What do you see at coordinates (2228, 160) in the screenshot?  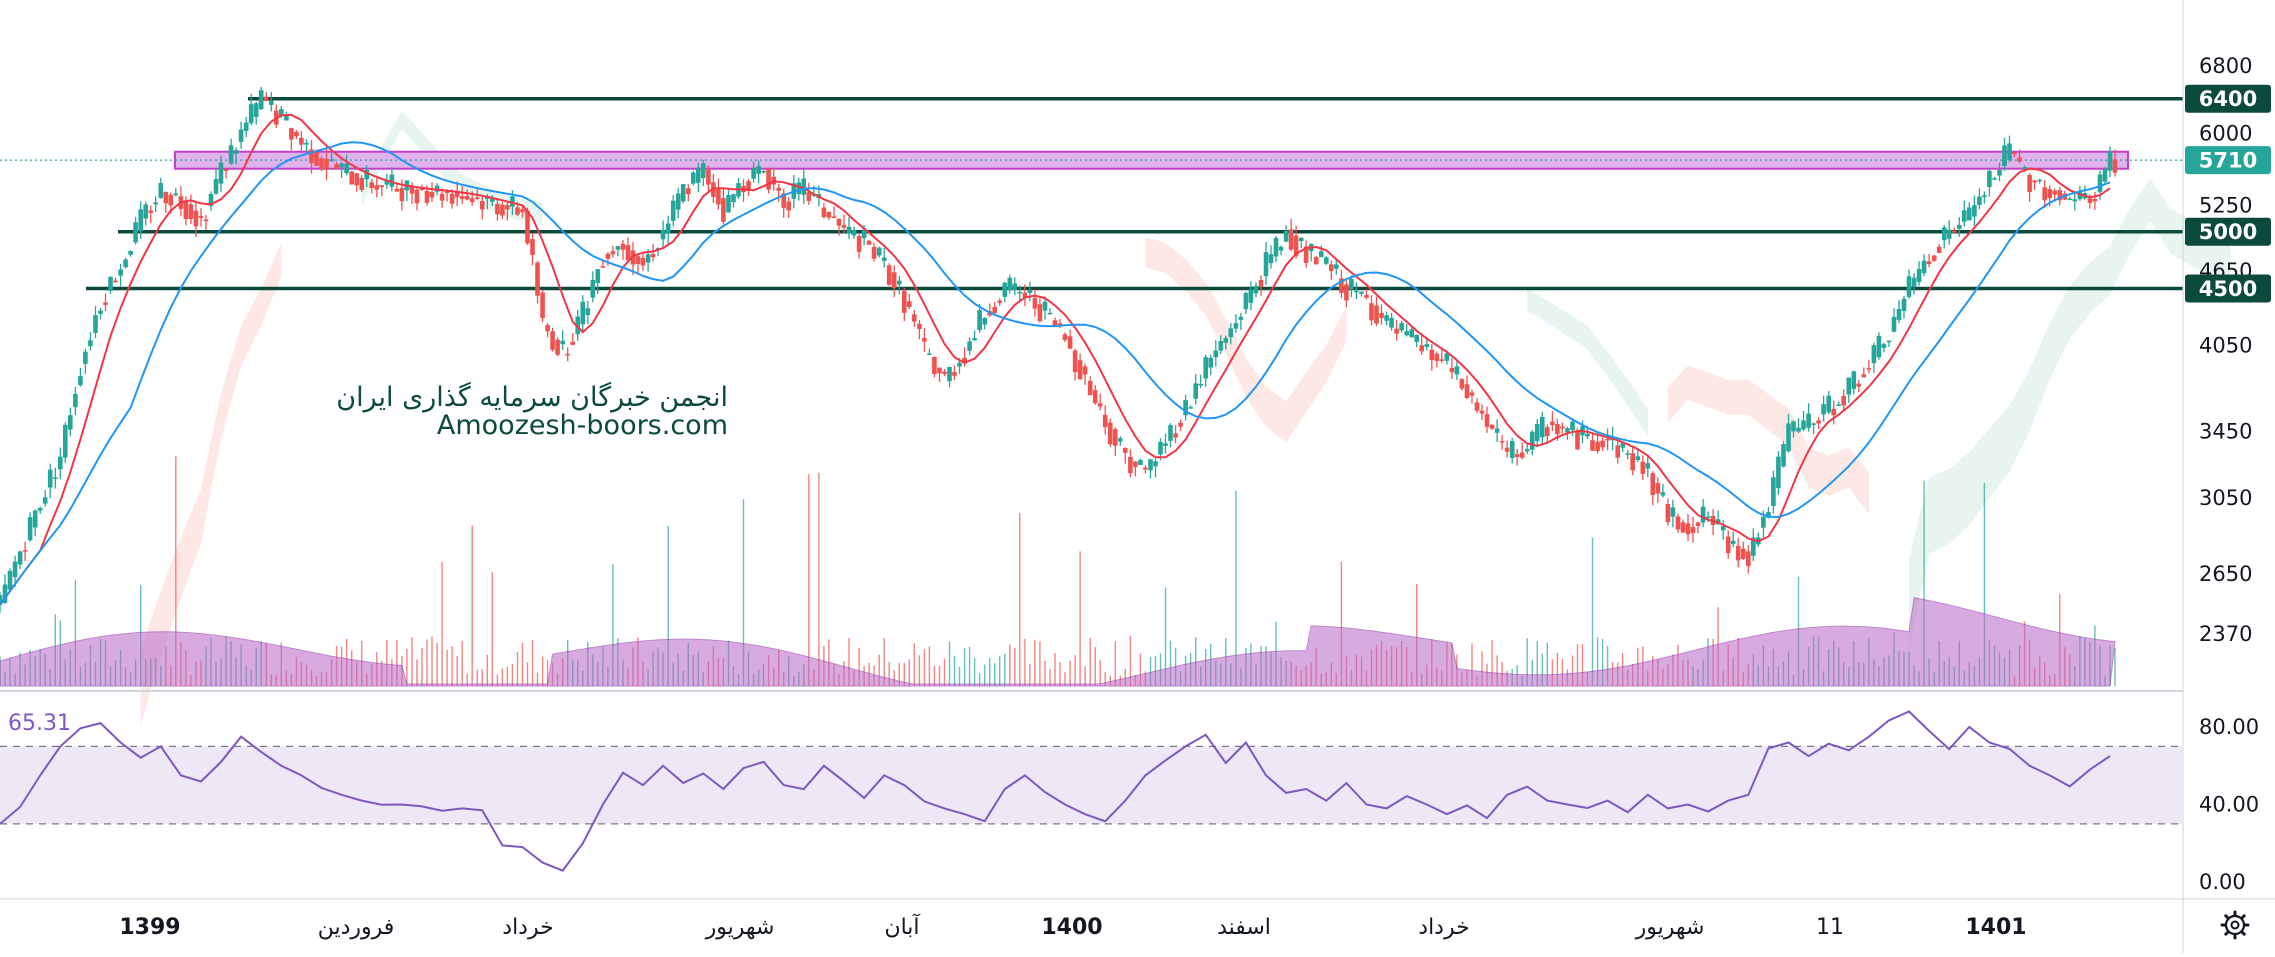 I see `last-price-tag` at bounding box center [2228, 160].